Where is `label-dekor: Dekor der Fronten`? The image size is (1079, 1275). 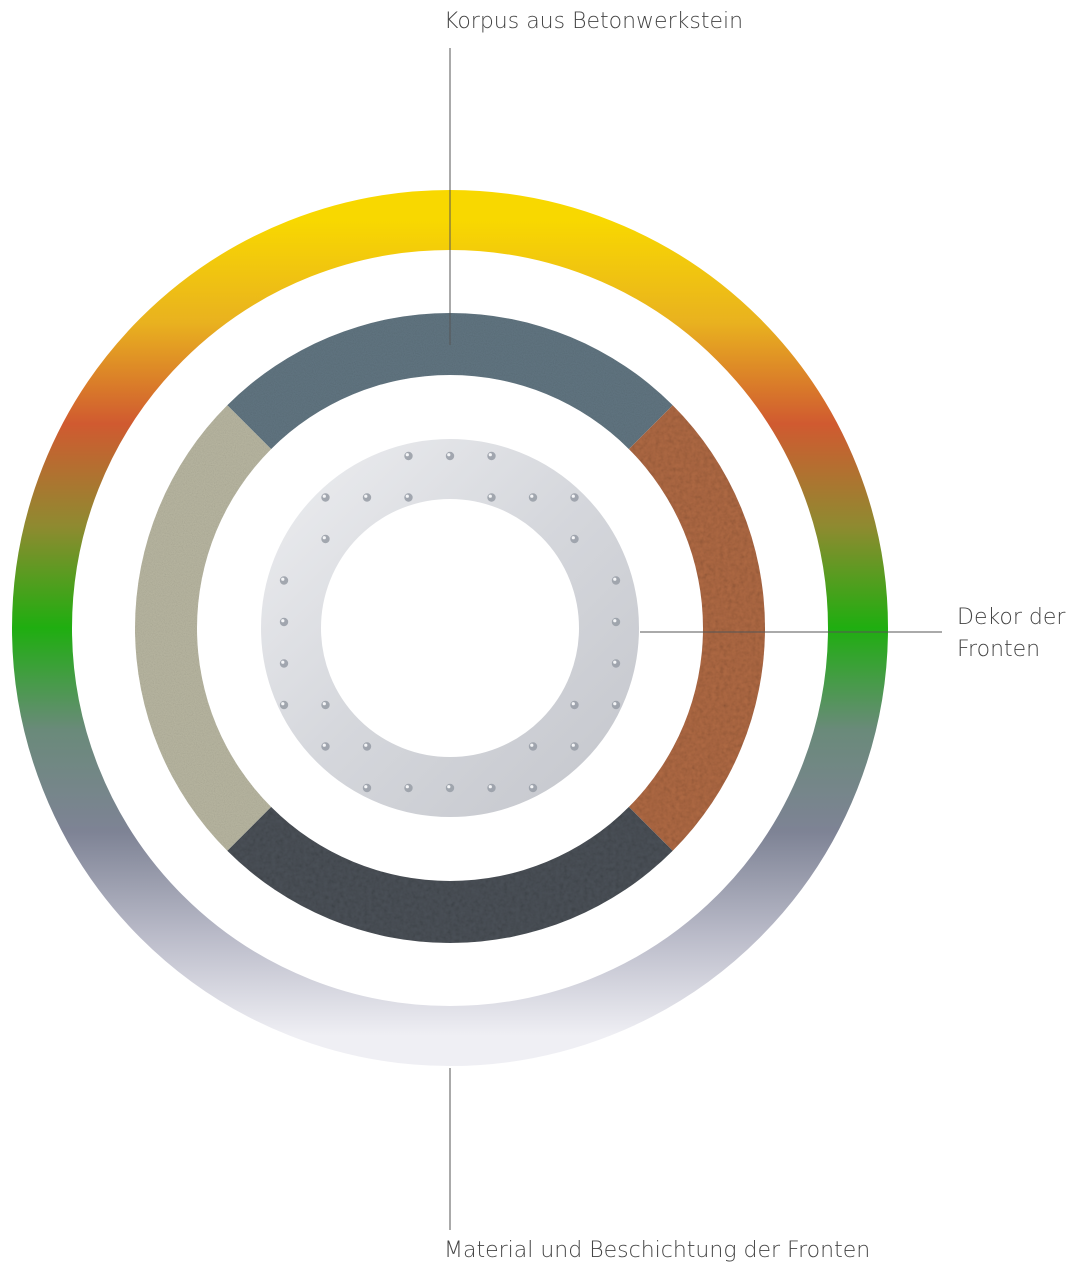
label-dekor: Dekor der Fronten is located at coordinates (1017, 634).